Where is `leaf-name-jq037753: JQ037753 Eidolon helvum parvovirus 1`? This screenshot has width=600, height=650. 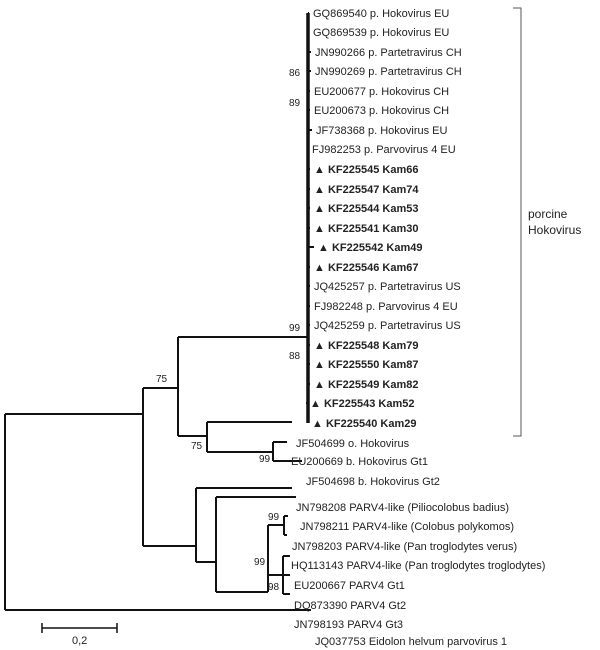 leaf-name-jq037753: JQ037753 Eidolon helvum parvovirus 1 is located at coordinates (411, 642).